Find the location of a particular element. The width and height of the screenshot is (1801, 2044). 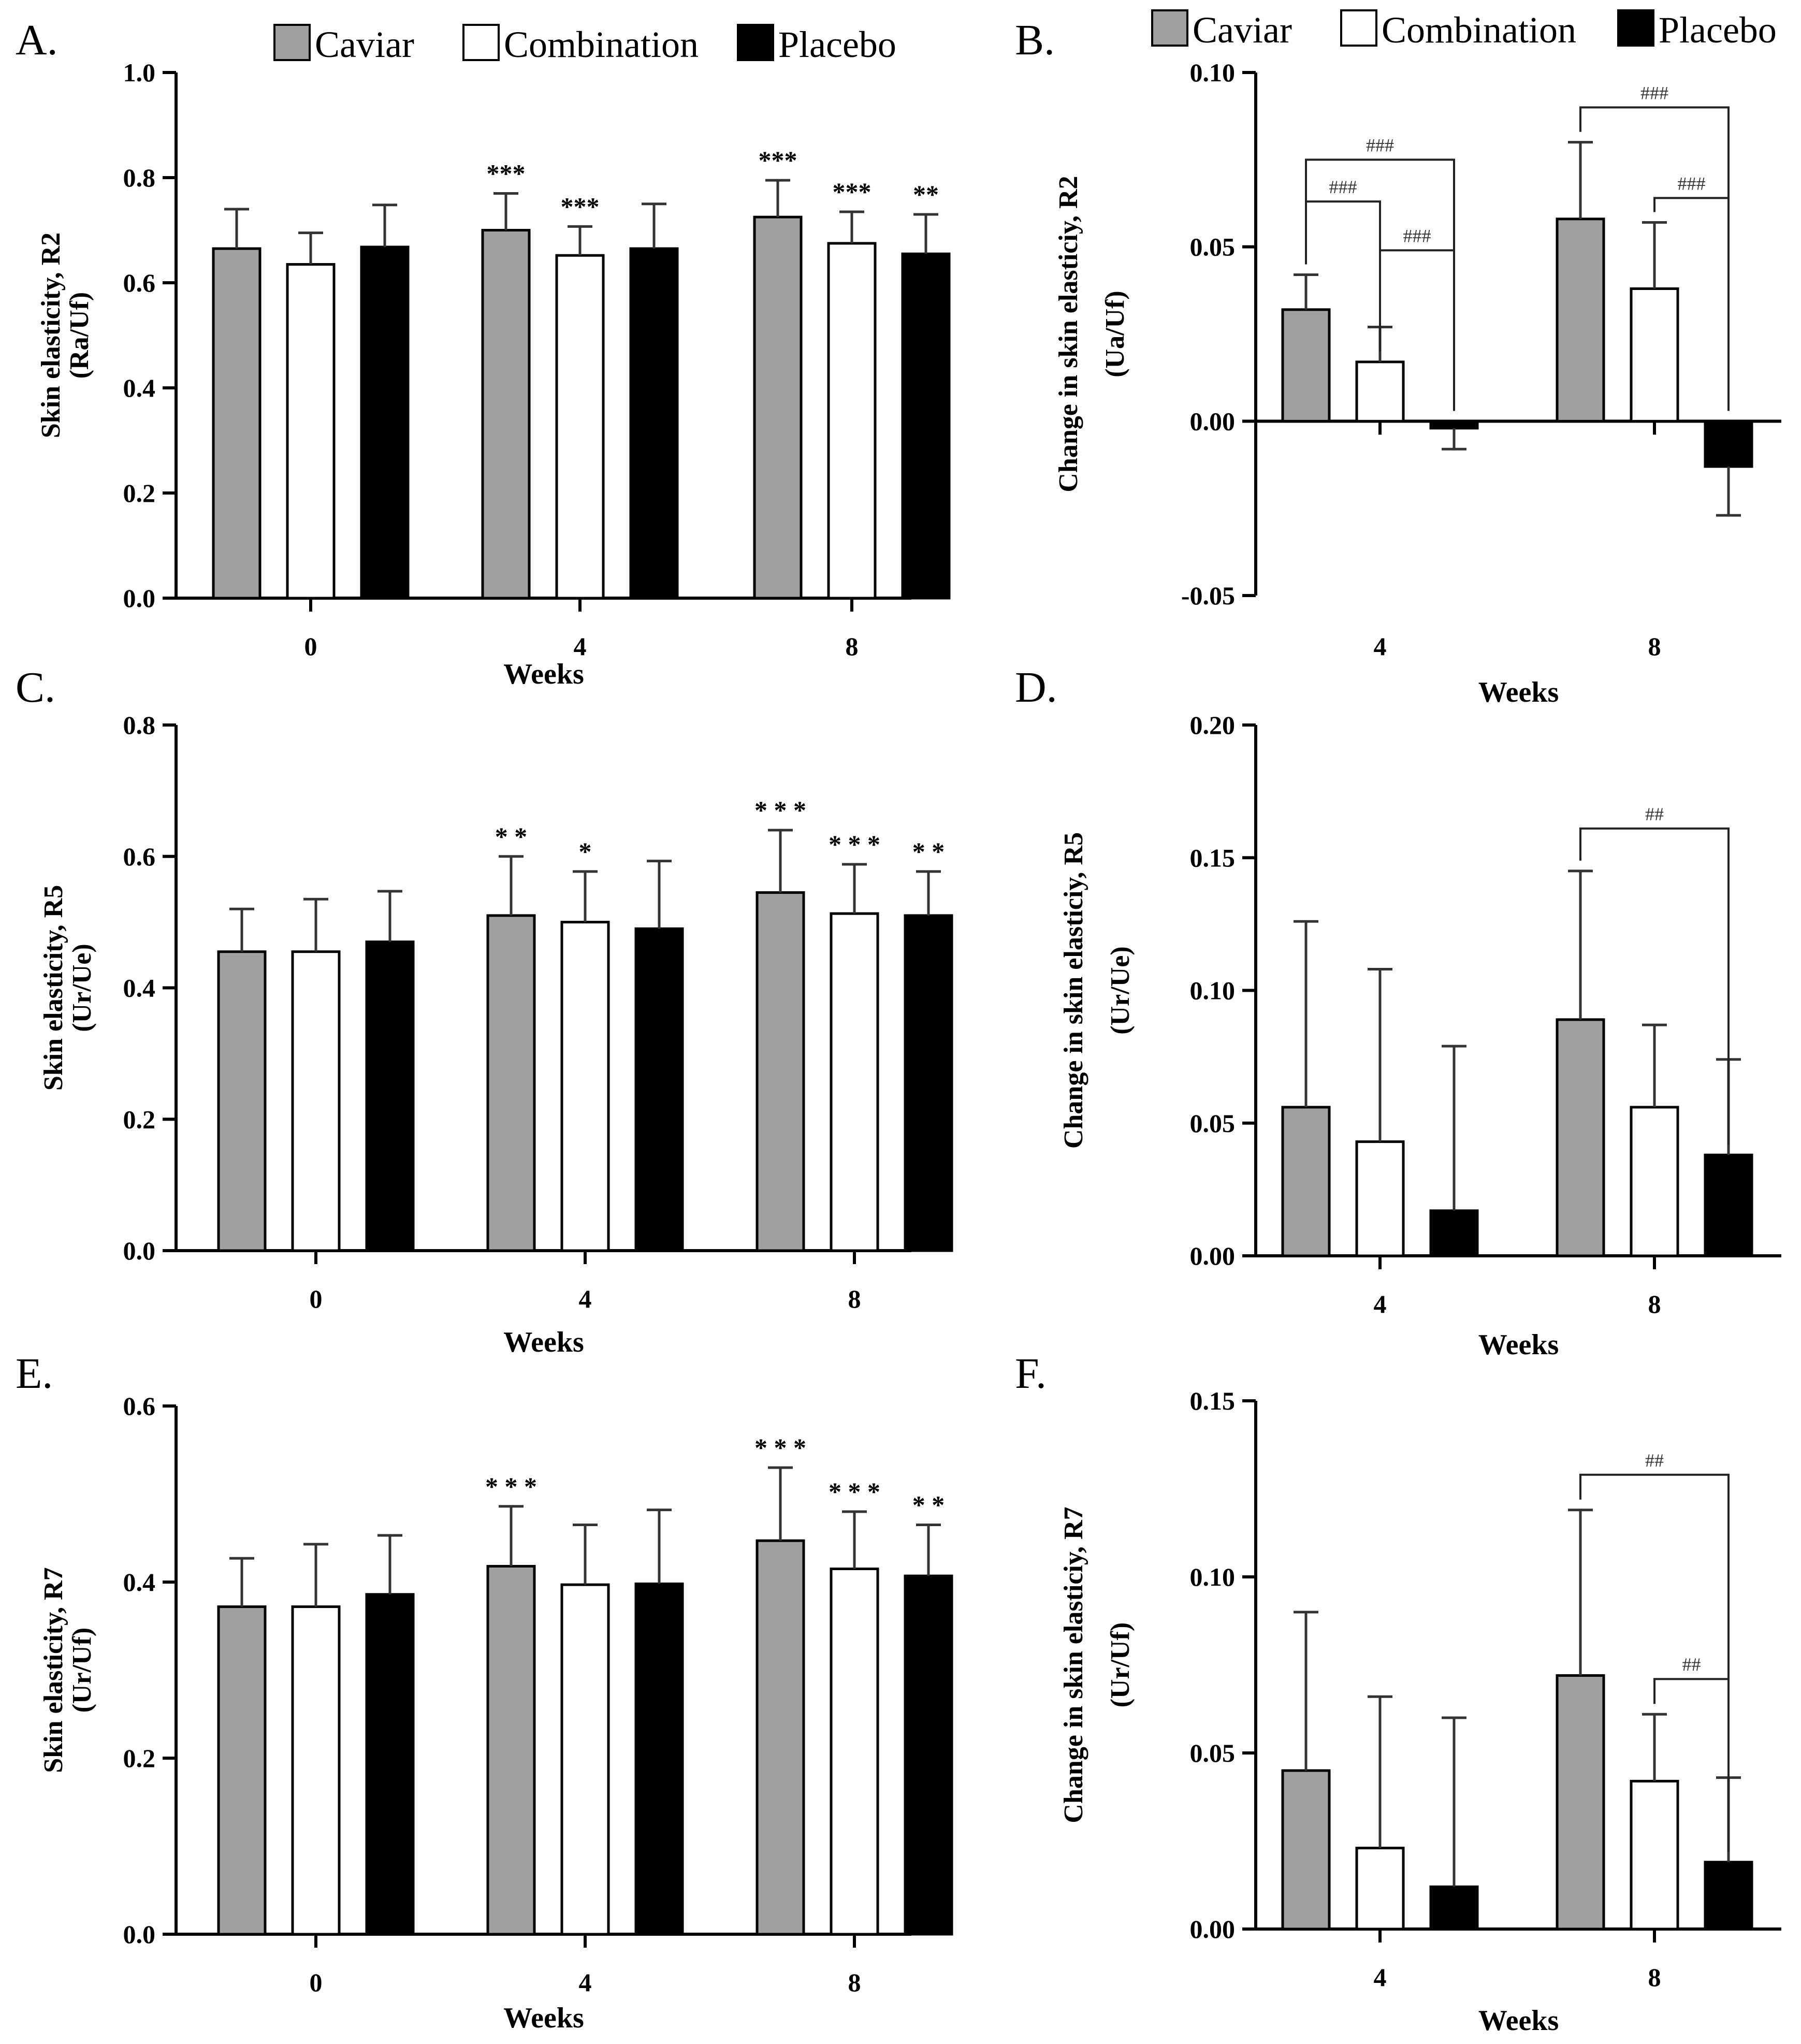

y-axis-title: Skin elasticity, R7 is located at coordinates (54, 1670).